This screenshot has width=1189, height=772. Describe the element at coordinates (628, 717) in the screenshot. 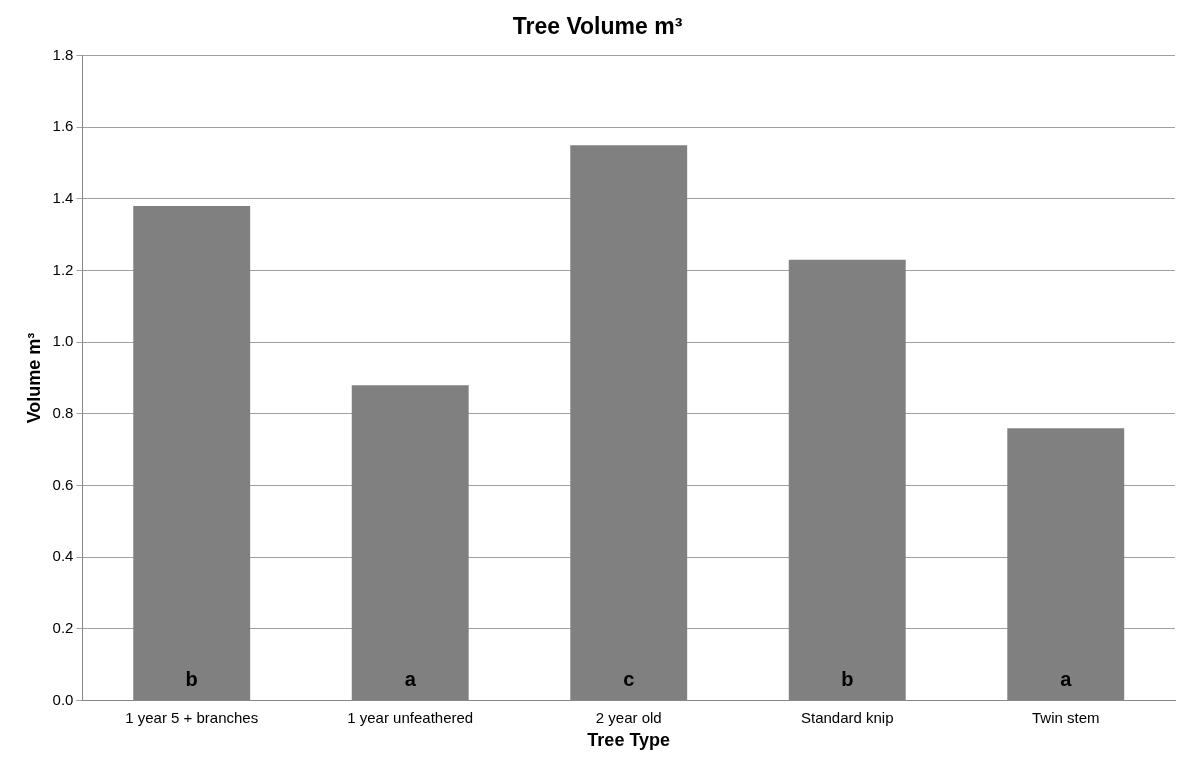

I see `x-tick-label: 2 year old` at that location.